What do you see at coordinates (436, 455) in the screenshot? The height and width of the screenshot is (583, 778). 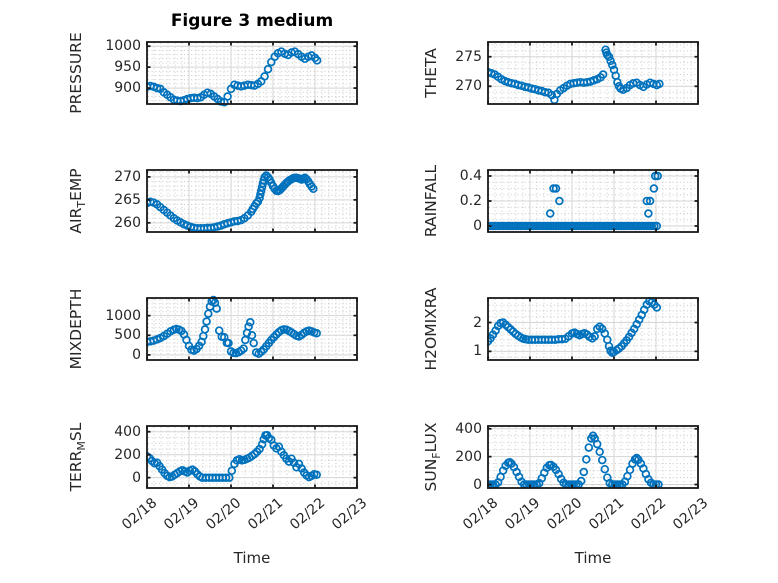 I see `ylabel-text: F` at bounding box center [436, 455].